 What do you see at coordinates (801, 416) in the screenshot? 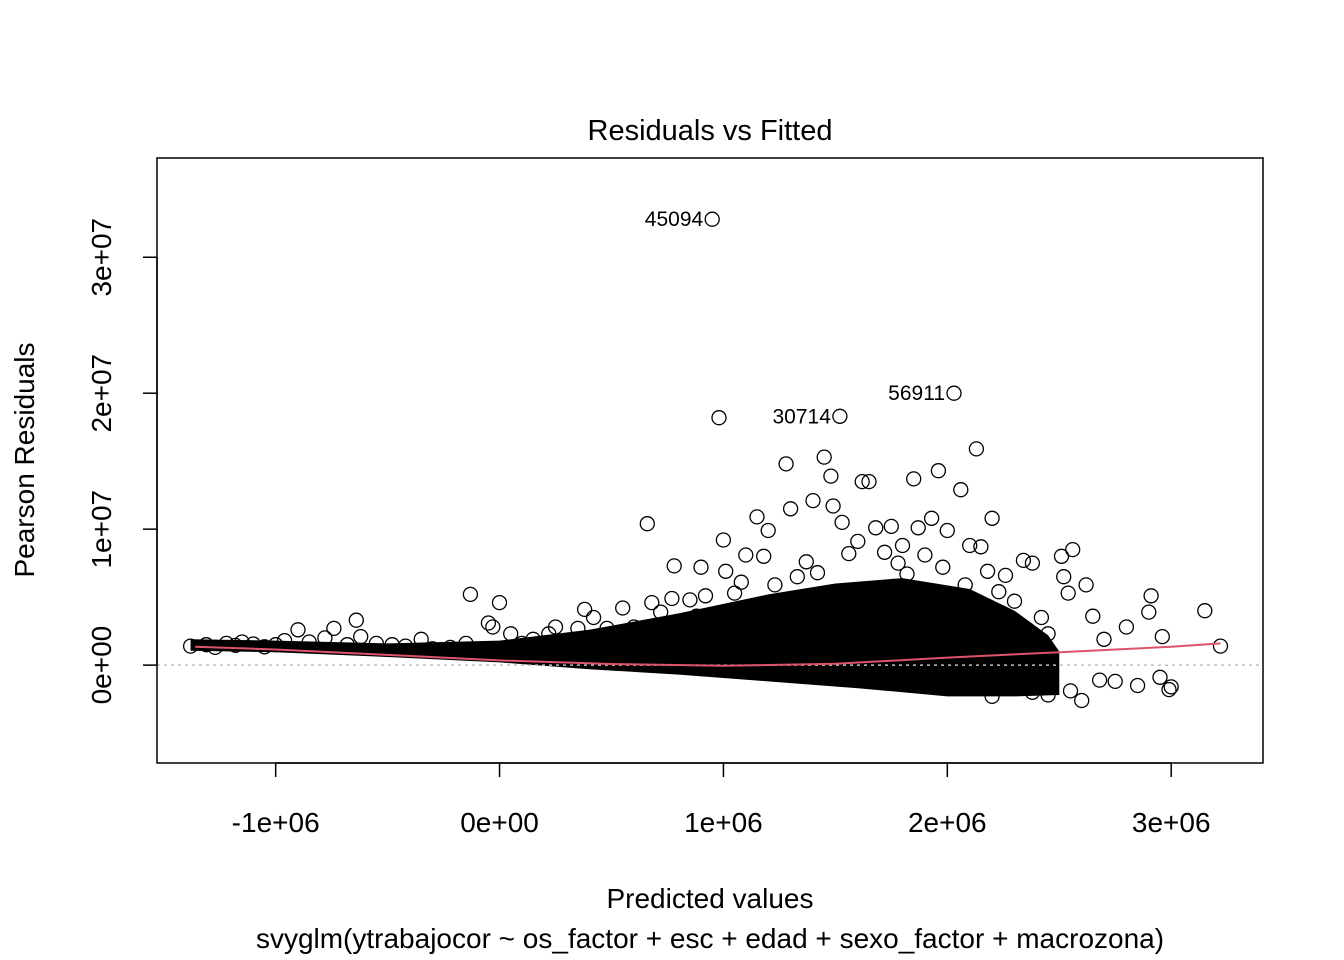
I see `point-label: 30714` at bounding box center [801, 416].